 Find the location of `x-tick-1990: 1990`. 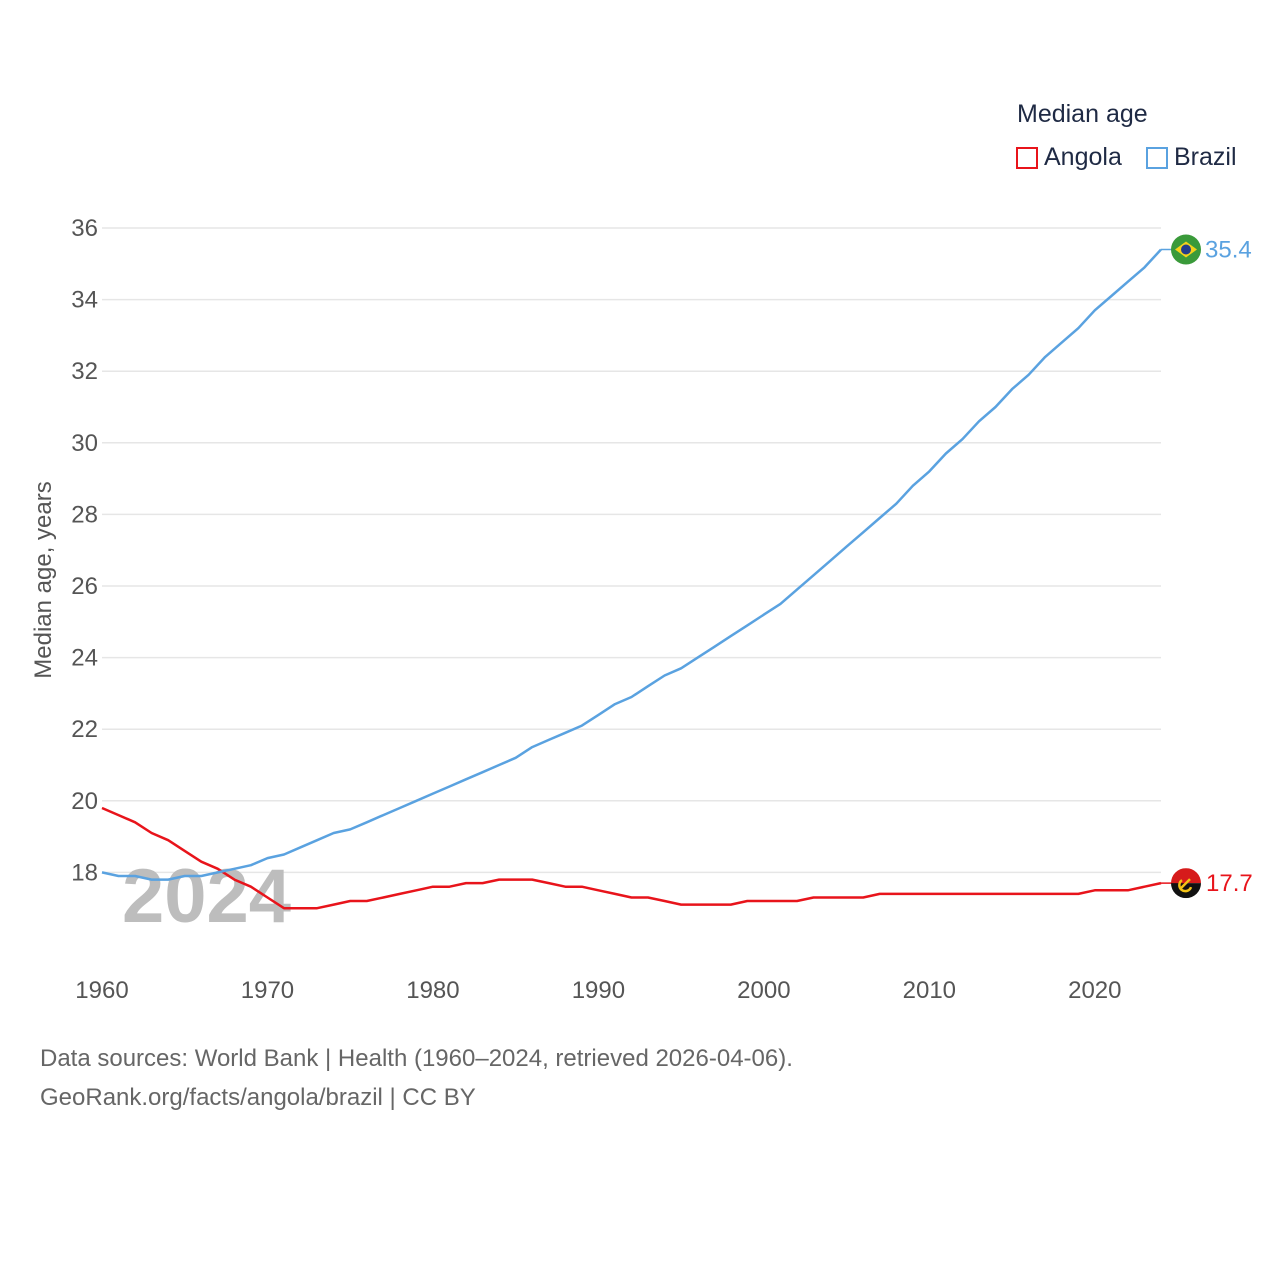

x-tick-1990: 1990 is located at coordinates (598, 990).